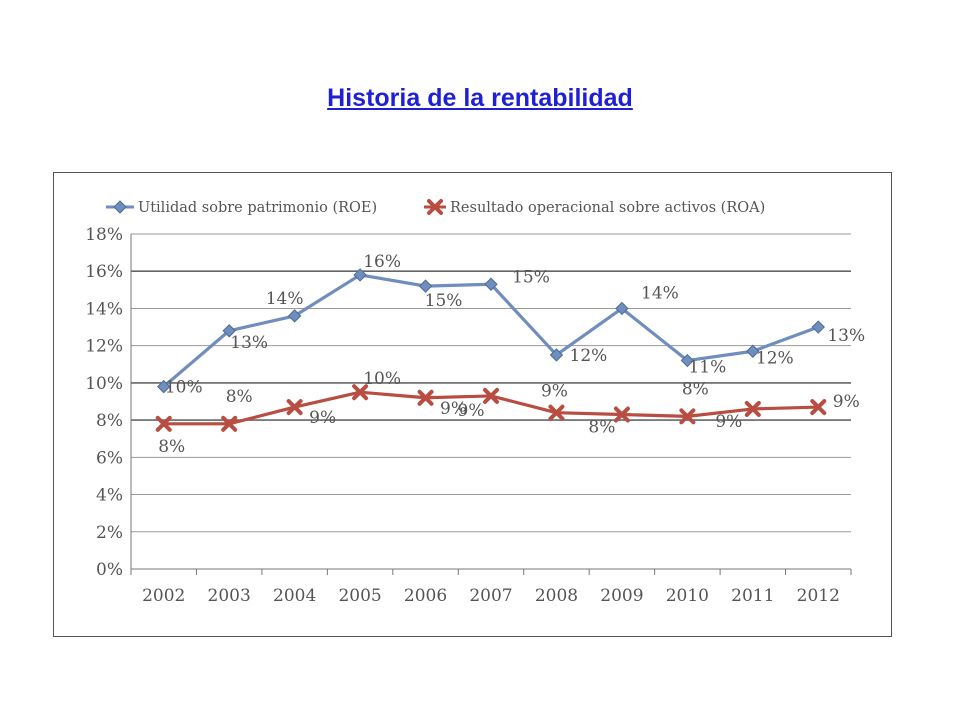  Describe the element at coordinates (752, 596) in the screenshot. I see `x-tick-label: 2011` at that location.